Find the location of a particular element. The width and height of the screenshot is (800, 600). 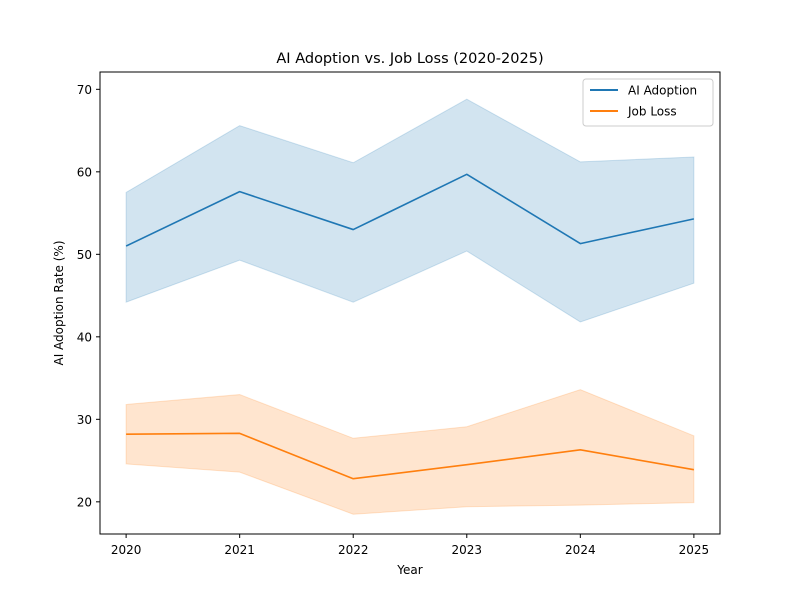

y-axis-label: AI Adoption Rate (%) is located at coordinates (59, 302).